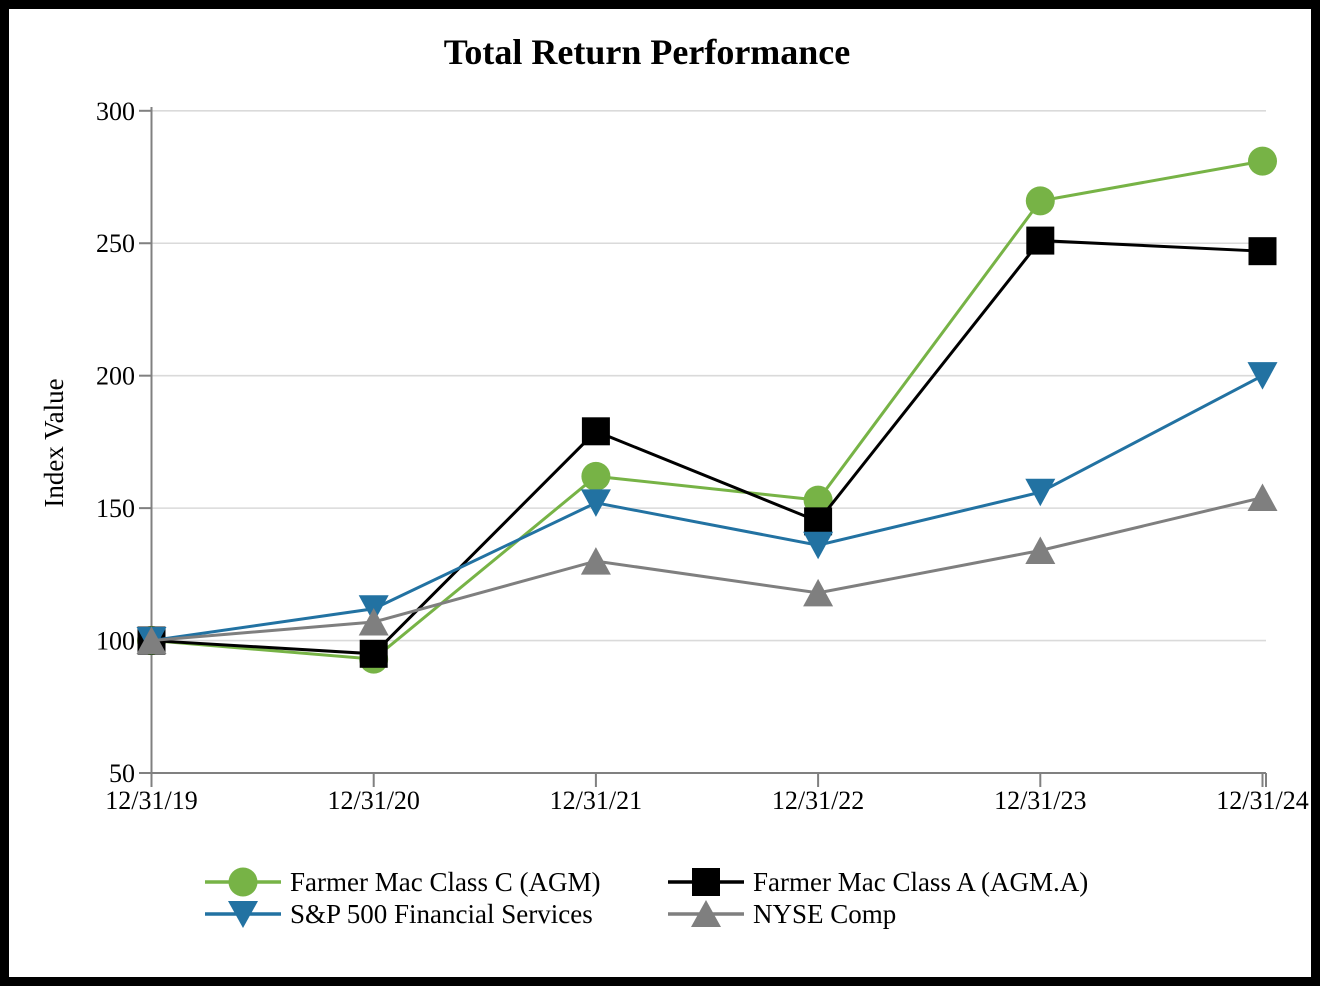  I want to click on svg-text: 12/31/22, so click(818, 800).